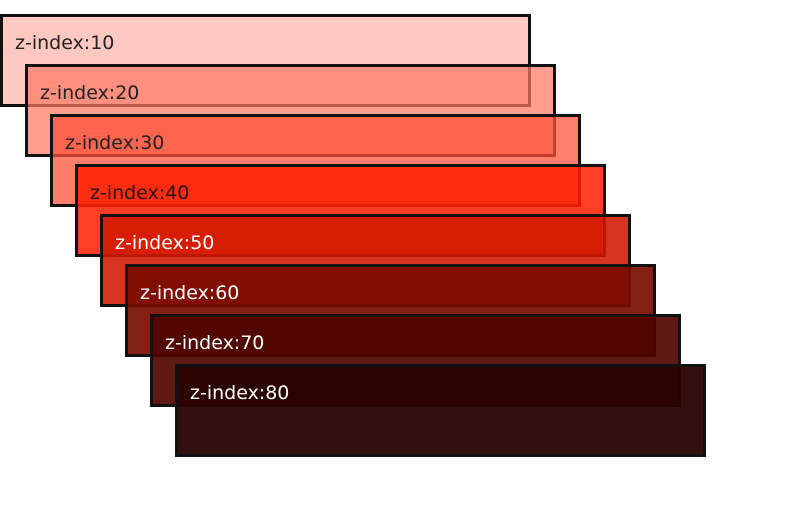  Describe the element at coordinates (140, 193) in the screenshot. I see `layer-label: z-index:40` at that location.